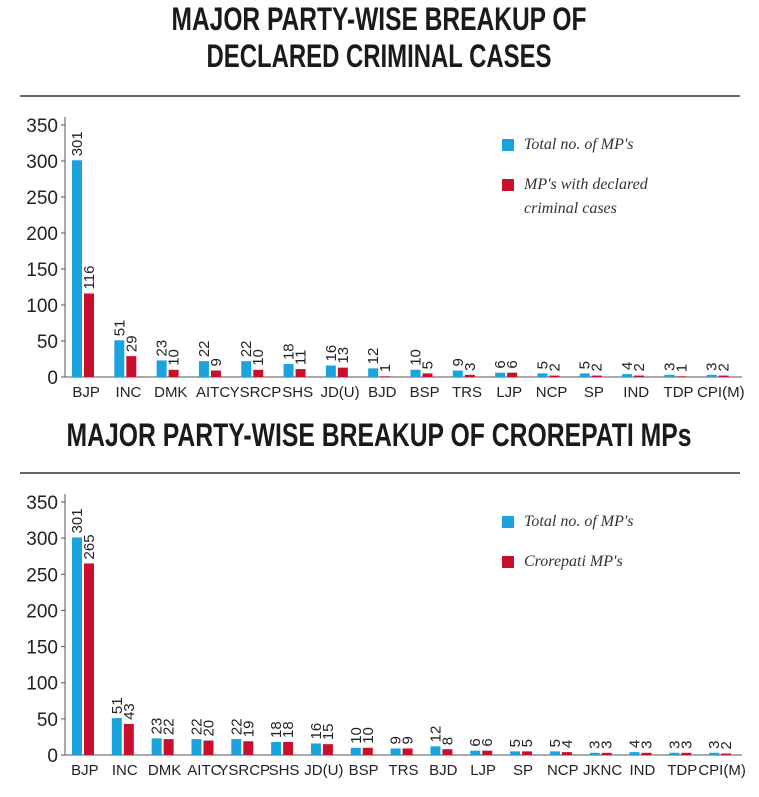  What do you see at coordinates (679, 392) in the screenshot?
I see `x-tick-label: TDP` at bounding box center [679, 392].